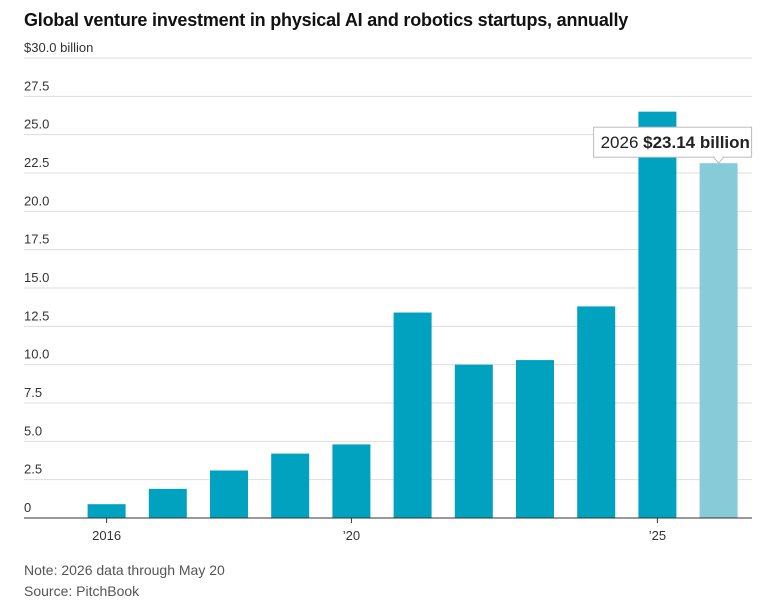  Describe the element at coordinates (106, 535) in the screenshot. I see `x-tick-label: 2016` at that location.